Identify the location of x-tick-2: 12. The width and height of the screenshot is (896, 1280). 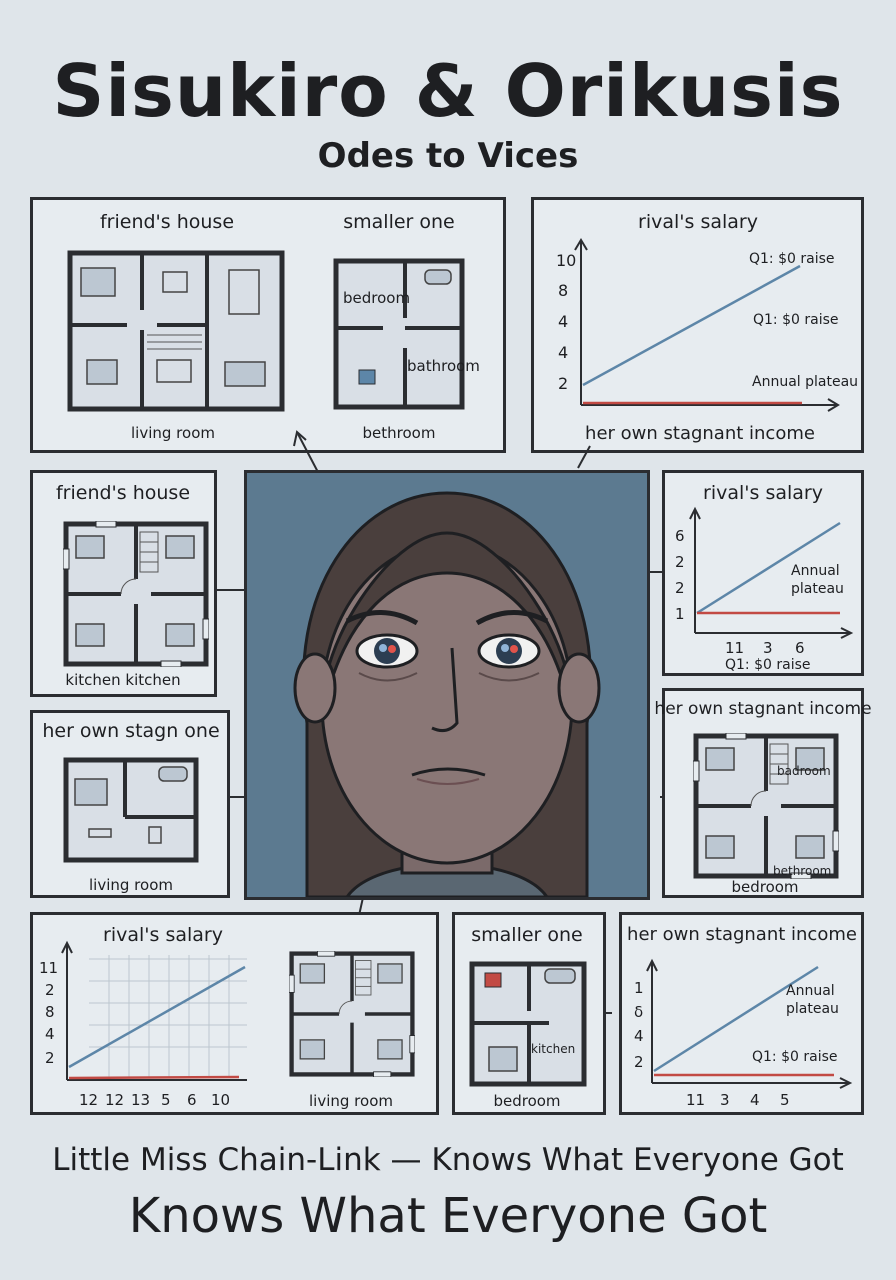
(114, 1100).